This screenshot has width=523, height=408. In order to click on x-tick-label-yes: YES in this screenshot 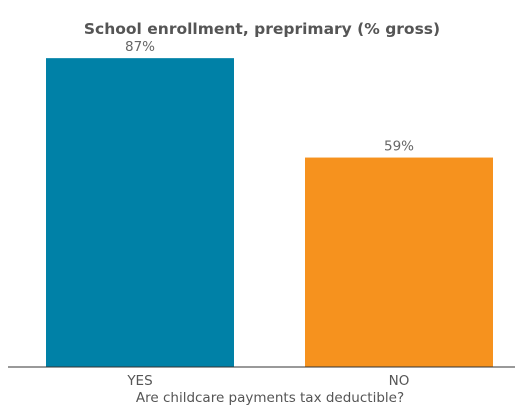, I will do `click(139, 381)`.